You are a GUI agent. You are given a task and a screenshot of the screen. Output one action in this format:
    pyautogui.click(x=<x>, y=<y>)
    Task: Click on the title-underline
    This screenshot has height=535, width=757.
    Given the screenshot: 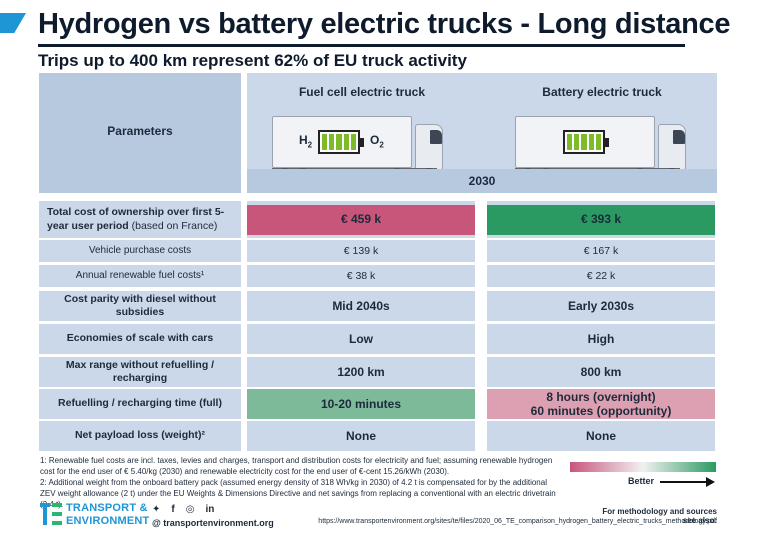 What is the action you would take?
    pyautogui.click(x=361, y=45)
    